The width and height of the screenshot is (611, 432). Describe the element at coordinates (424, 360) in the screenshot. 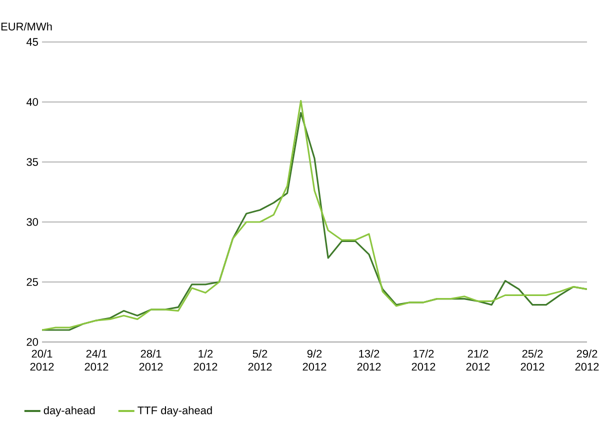

I see `x-tick-label: 17/2 2012` at that location.